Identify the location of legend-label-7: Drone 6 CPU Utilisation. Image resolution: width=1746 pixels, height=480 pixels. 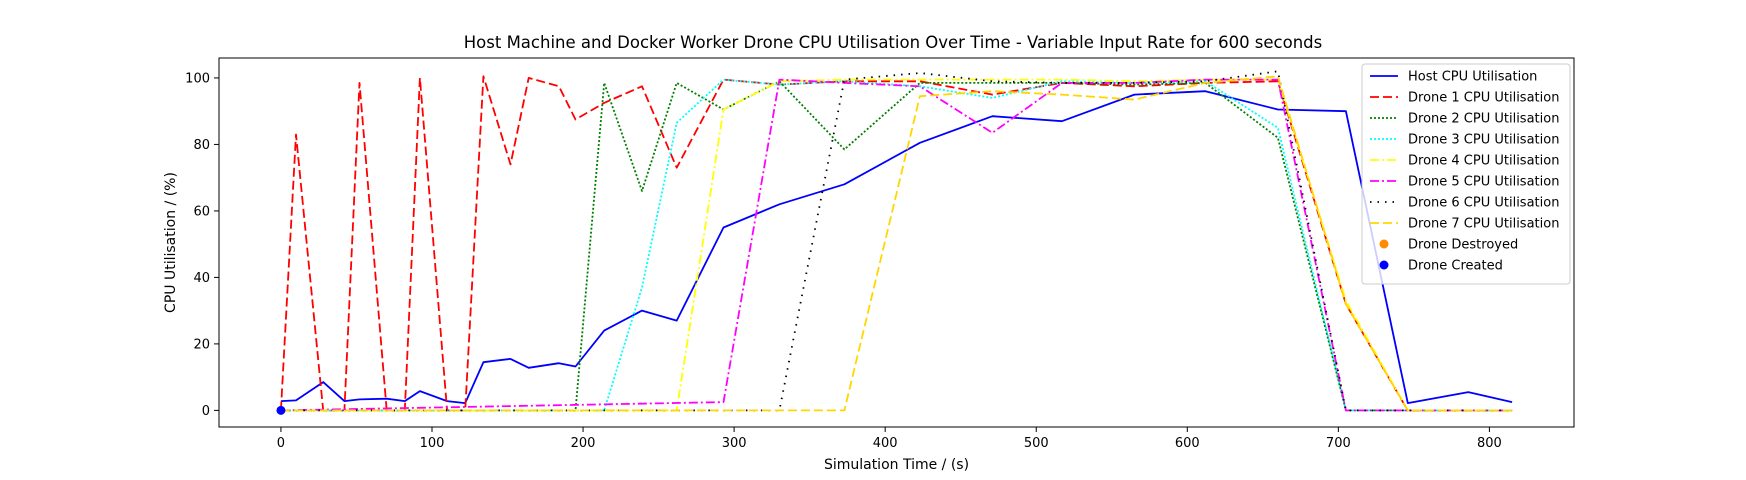
(1483, 203).